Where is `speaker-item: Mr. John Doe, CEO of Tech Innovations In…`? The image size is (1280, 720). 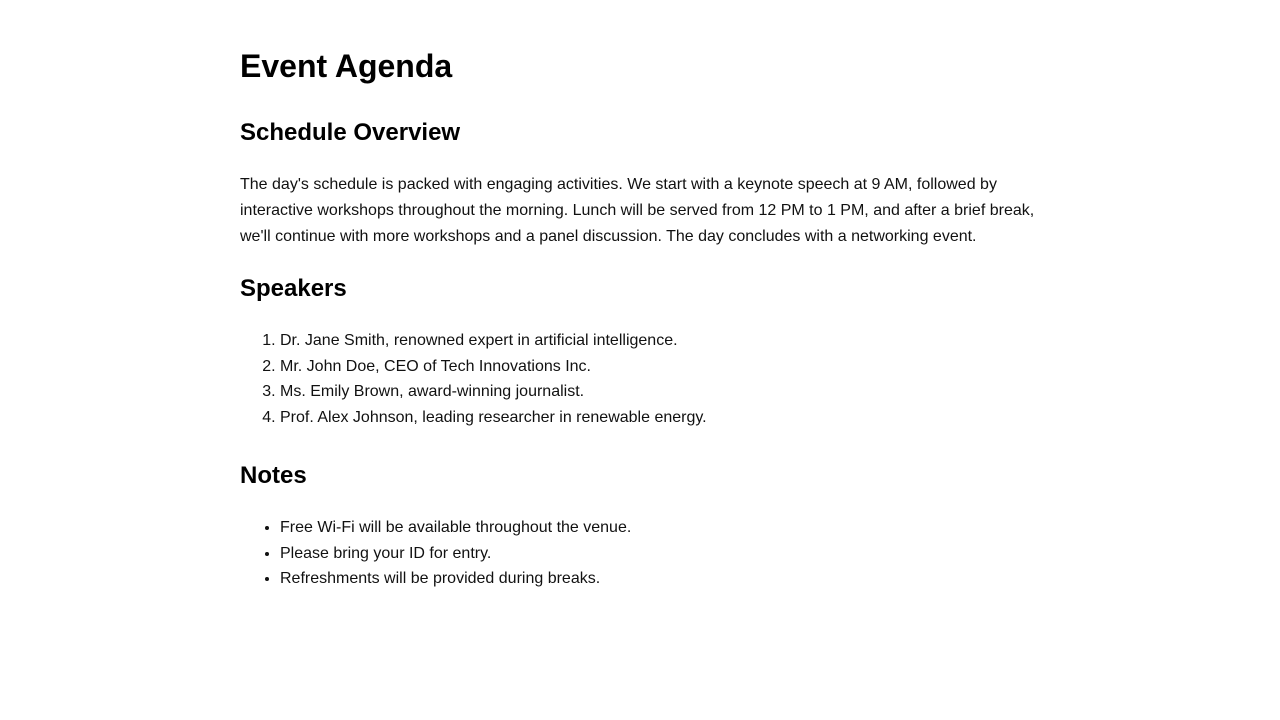 speaker-item: Mr. John Doe, CEO of Tech Innovations In… is located at coordinates (660, 367).